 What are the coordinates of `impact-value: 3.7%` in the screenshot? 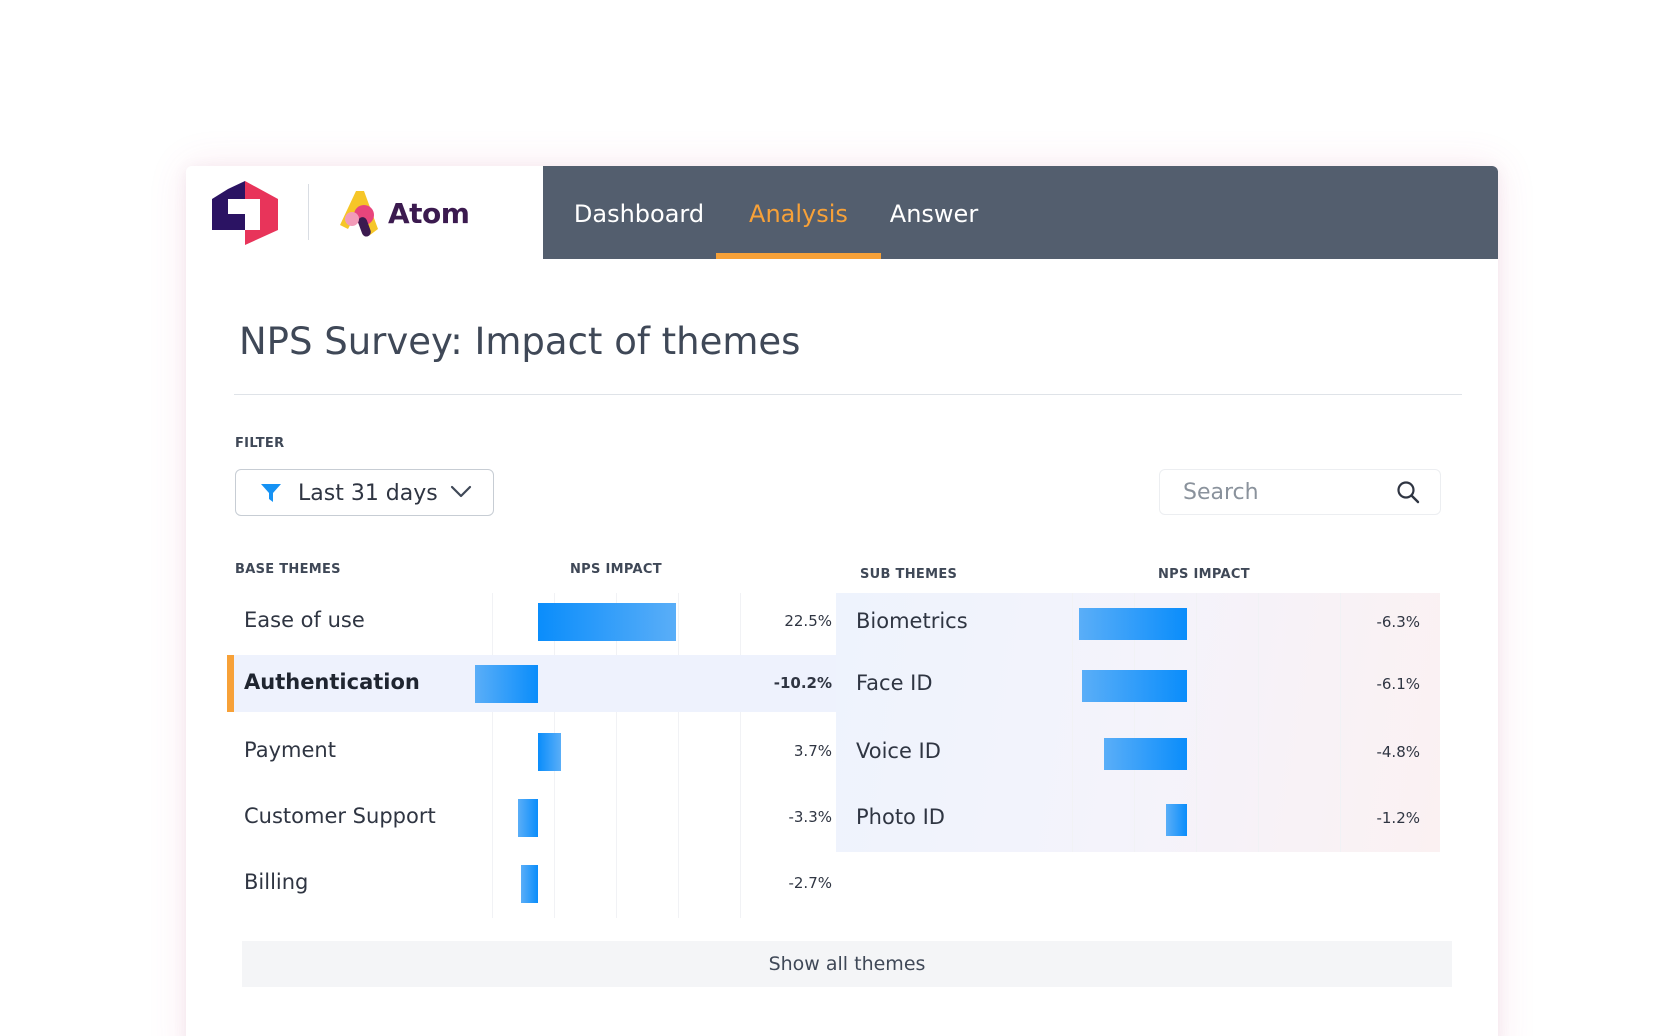 It's located at (812, 751).